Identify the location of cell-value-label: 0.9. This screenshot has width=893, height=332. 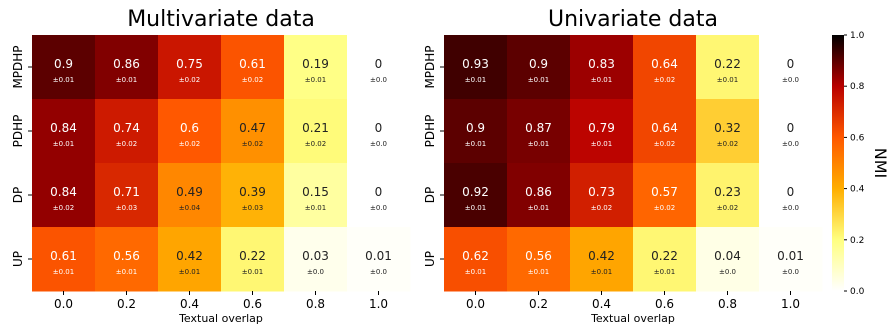
(538, 64).